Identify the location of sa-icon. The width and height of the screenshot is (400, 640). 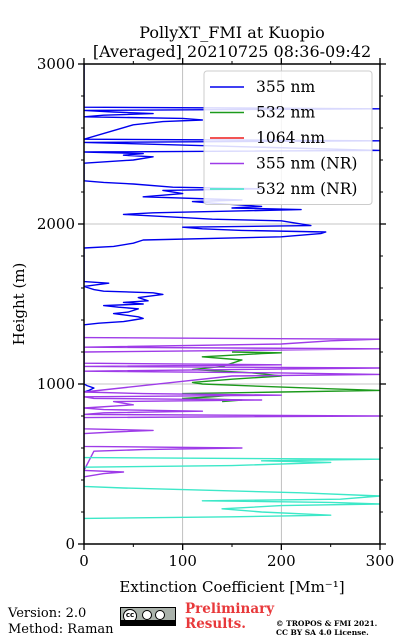
(160, 615).